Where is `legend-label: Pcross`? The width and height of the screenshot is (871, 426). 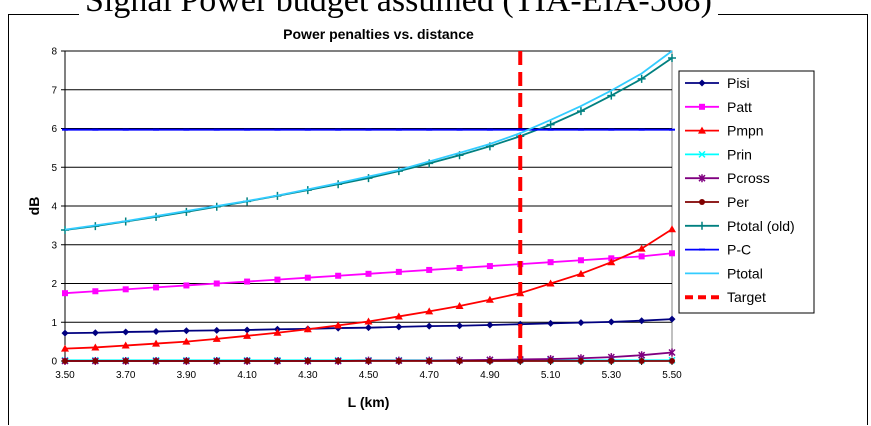 legend-label: Pcross is located at coordinates (748, 178).